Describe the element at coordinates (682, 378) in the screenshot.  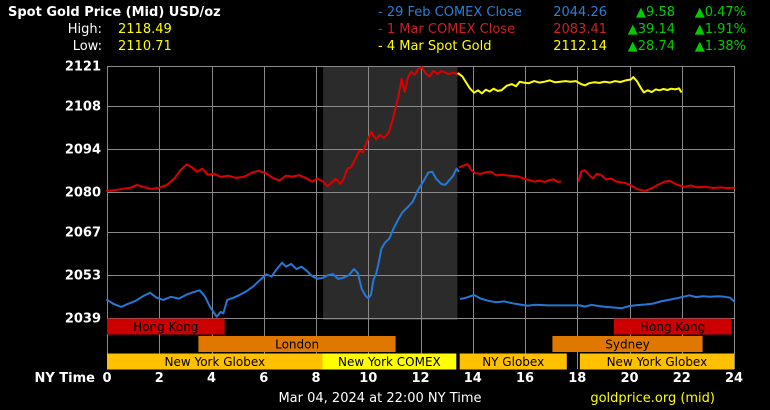
I see `x-axis-tick-label: 22` at that location.